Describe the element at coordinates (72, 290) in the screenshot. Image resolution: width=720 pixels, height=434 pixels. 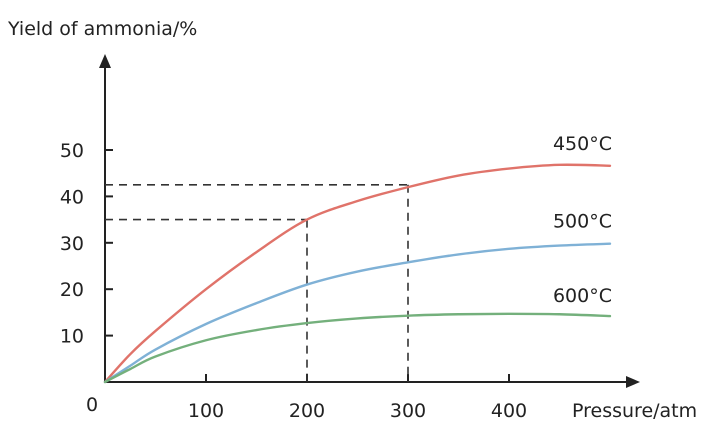
I see `y-tick-label: 20` at that location.